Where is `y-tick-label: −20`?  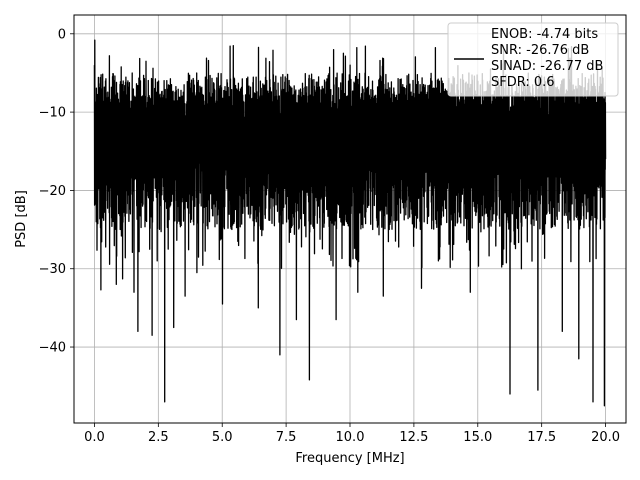
y-tick-label: −20 is located at coordinates (52, 191).